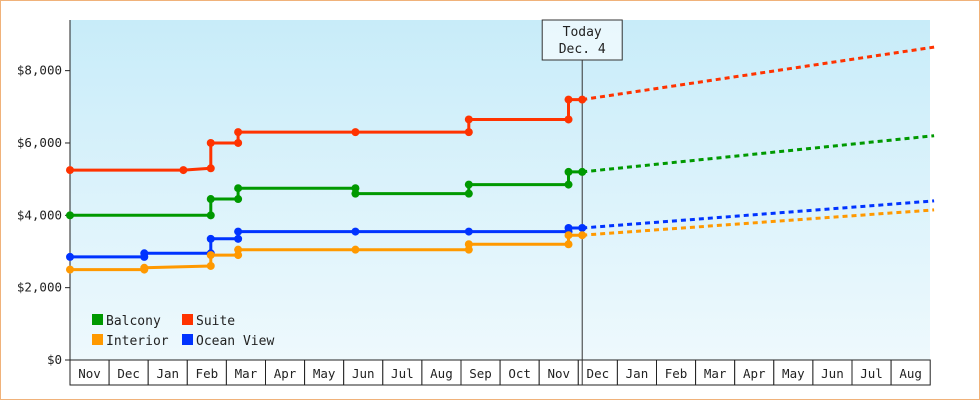 Image resolution: width=980 pixels, height=400 pixels. I want to click on legend-label: Ocean View, so click(235, 341).